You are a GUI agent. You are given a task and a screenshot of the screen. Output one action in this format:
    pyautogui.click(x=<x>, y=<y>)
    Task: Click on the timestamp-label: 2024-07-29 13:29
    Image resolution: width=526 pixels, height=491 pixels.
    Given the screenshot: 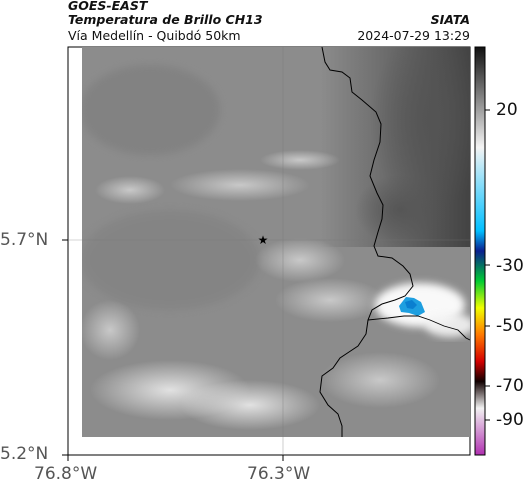 What is the action you would take?
    pyautogui.click(x=413, y=35)
    